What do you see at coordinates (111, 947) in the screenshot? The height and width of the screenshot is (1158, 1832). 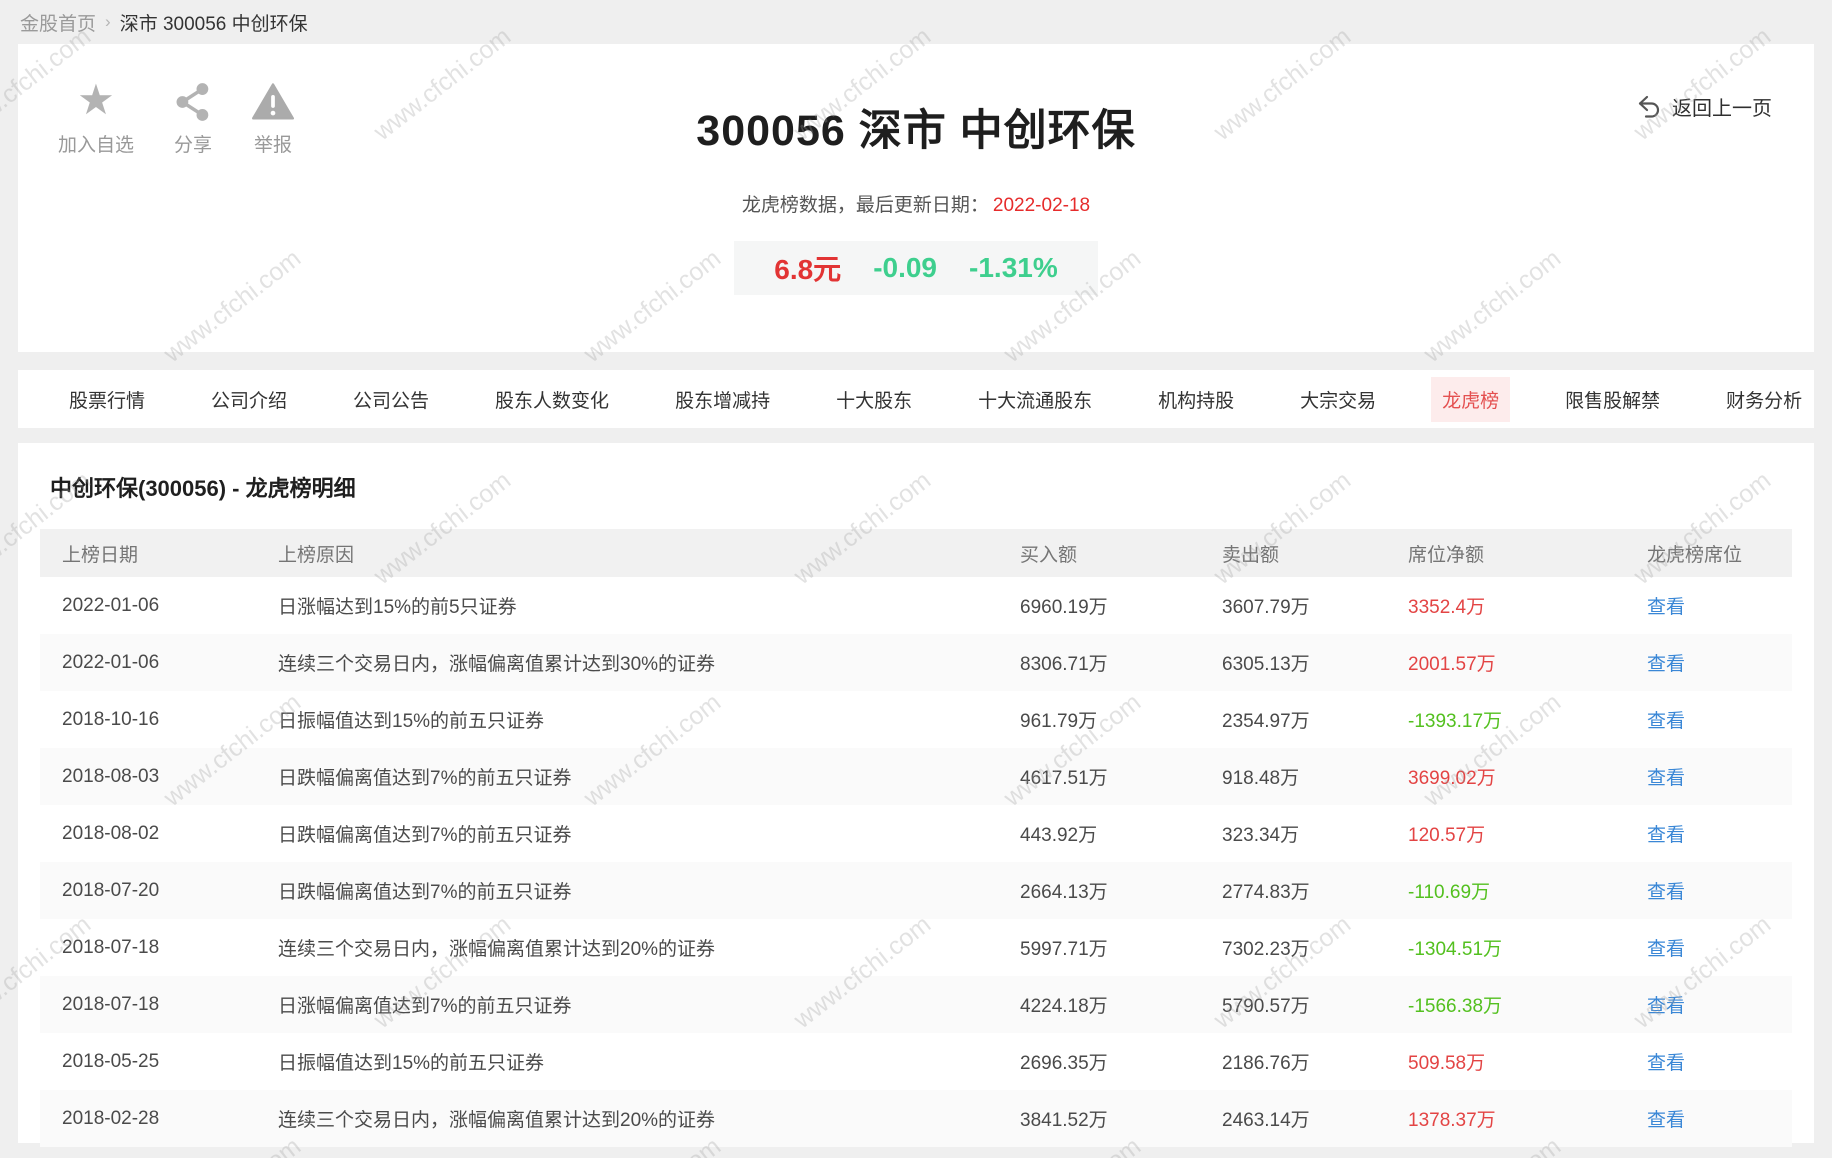 I see `cell-date: 2018-07-18` at bounding box center [111, 947].